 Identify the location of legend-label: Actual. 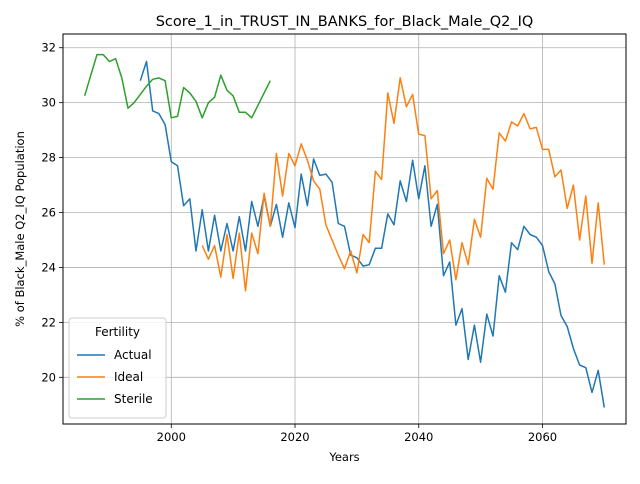
(133, 355).